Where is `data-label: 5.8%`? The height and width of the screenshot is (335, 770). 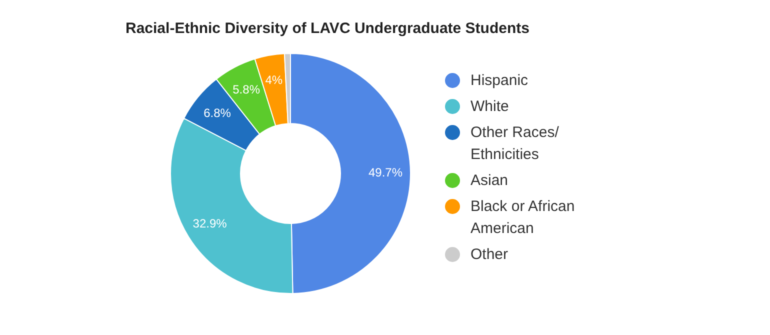 data-label: 5.8% is located at coordinates (246, 89).